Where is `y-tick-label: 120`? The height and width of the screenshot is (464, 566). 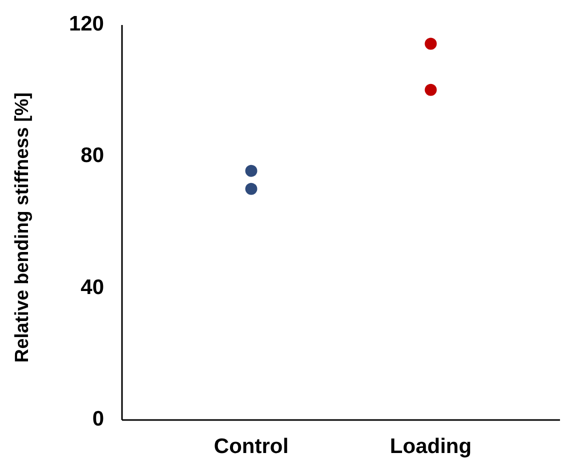 y-tick-label: 120 is located at coordinates (86, 24).